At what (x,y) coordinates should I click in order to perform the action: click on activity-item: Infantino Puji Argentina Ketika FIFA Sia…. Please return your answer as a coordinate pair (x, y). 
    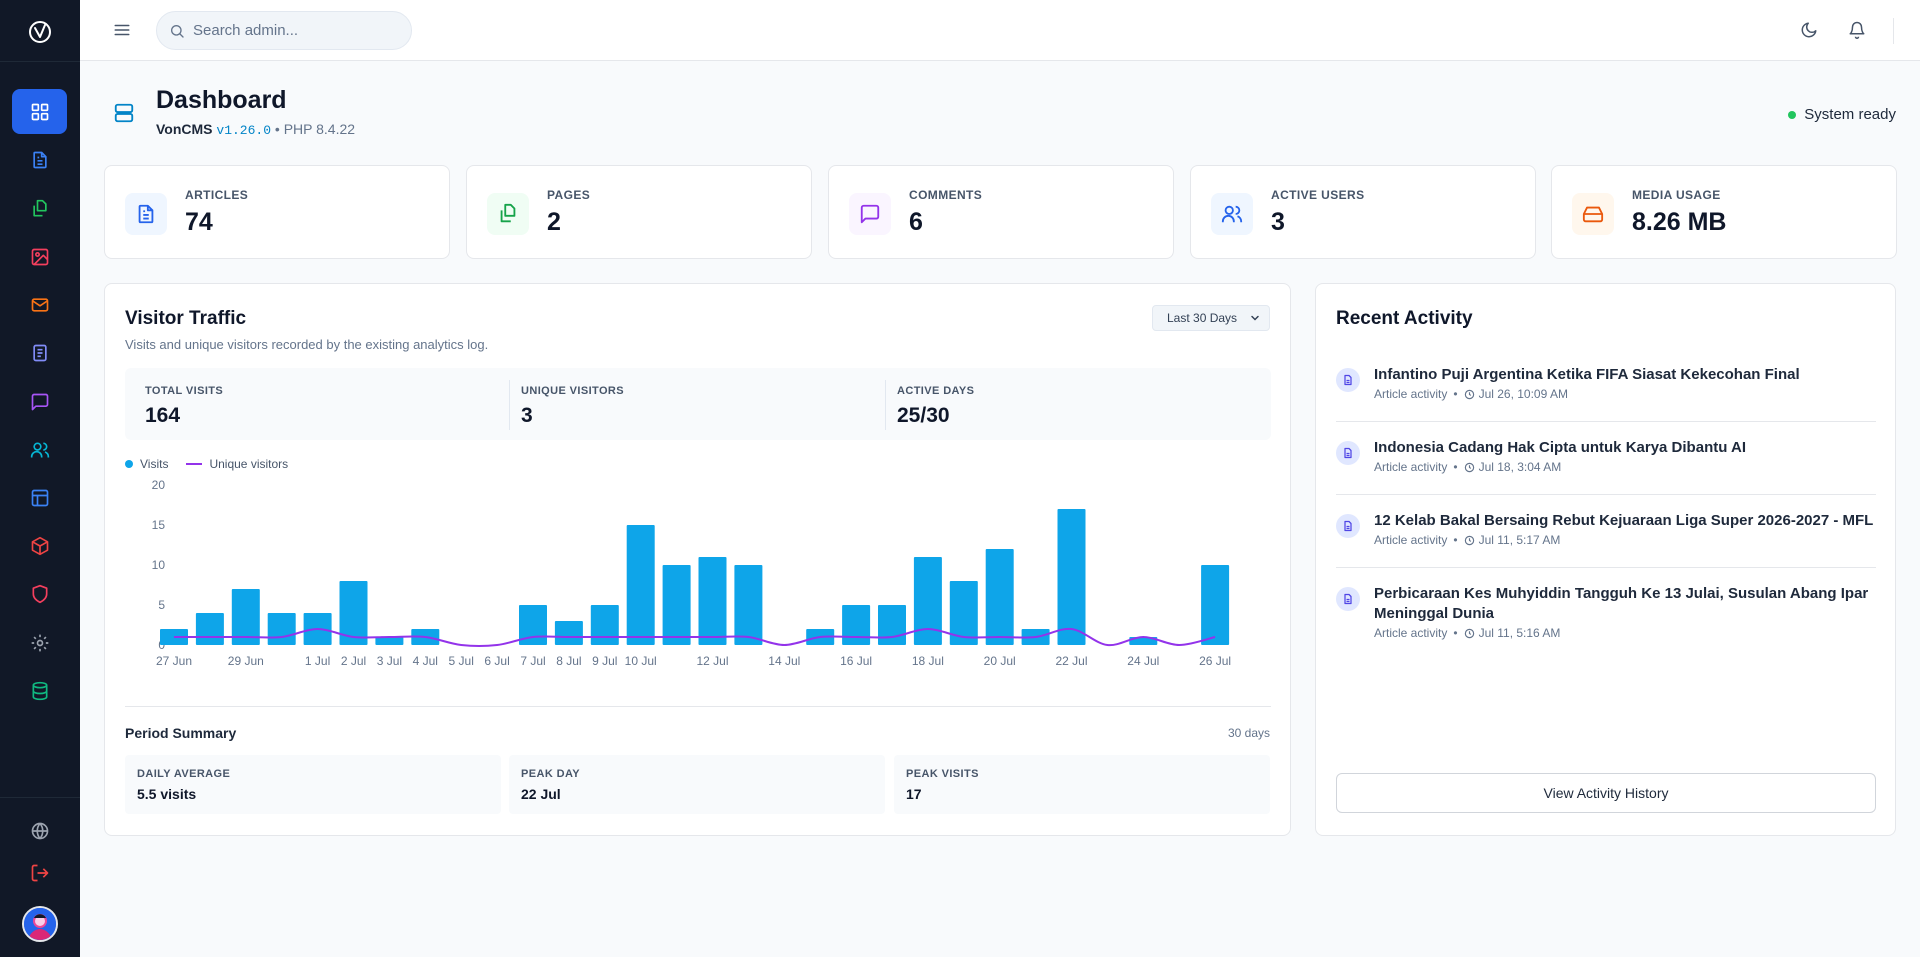
    Looking at the image, I should click on (1606, 390).